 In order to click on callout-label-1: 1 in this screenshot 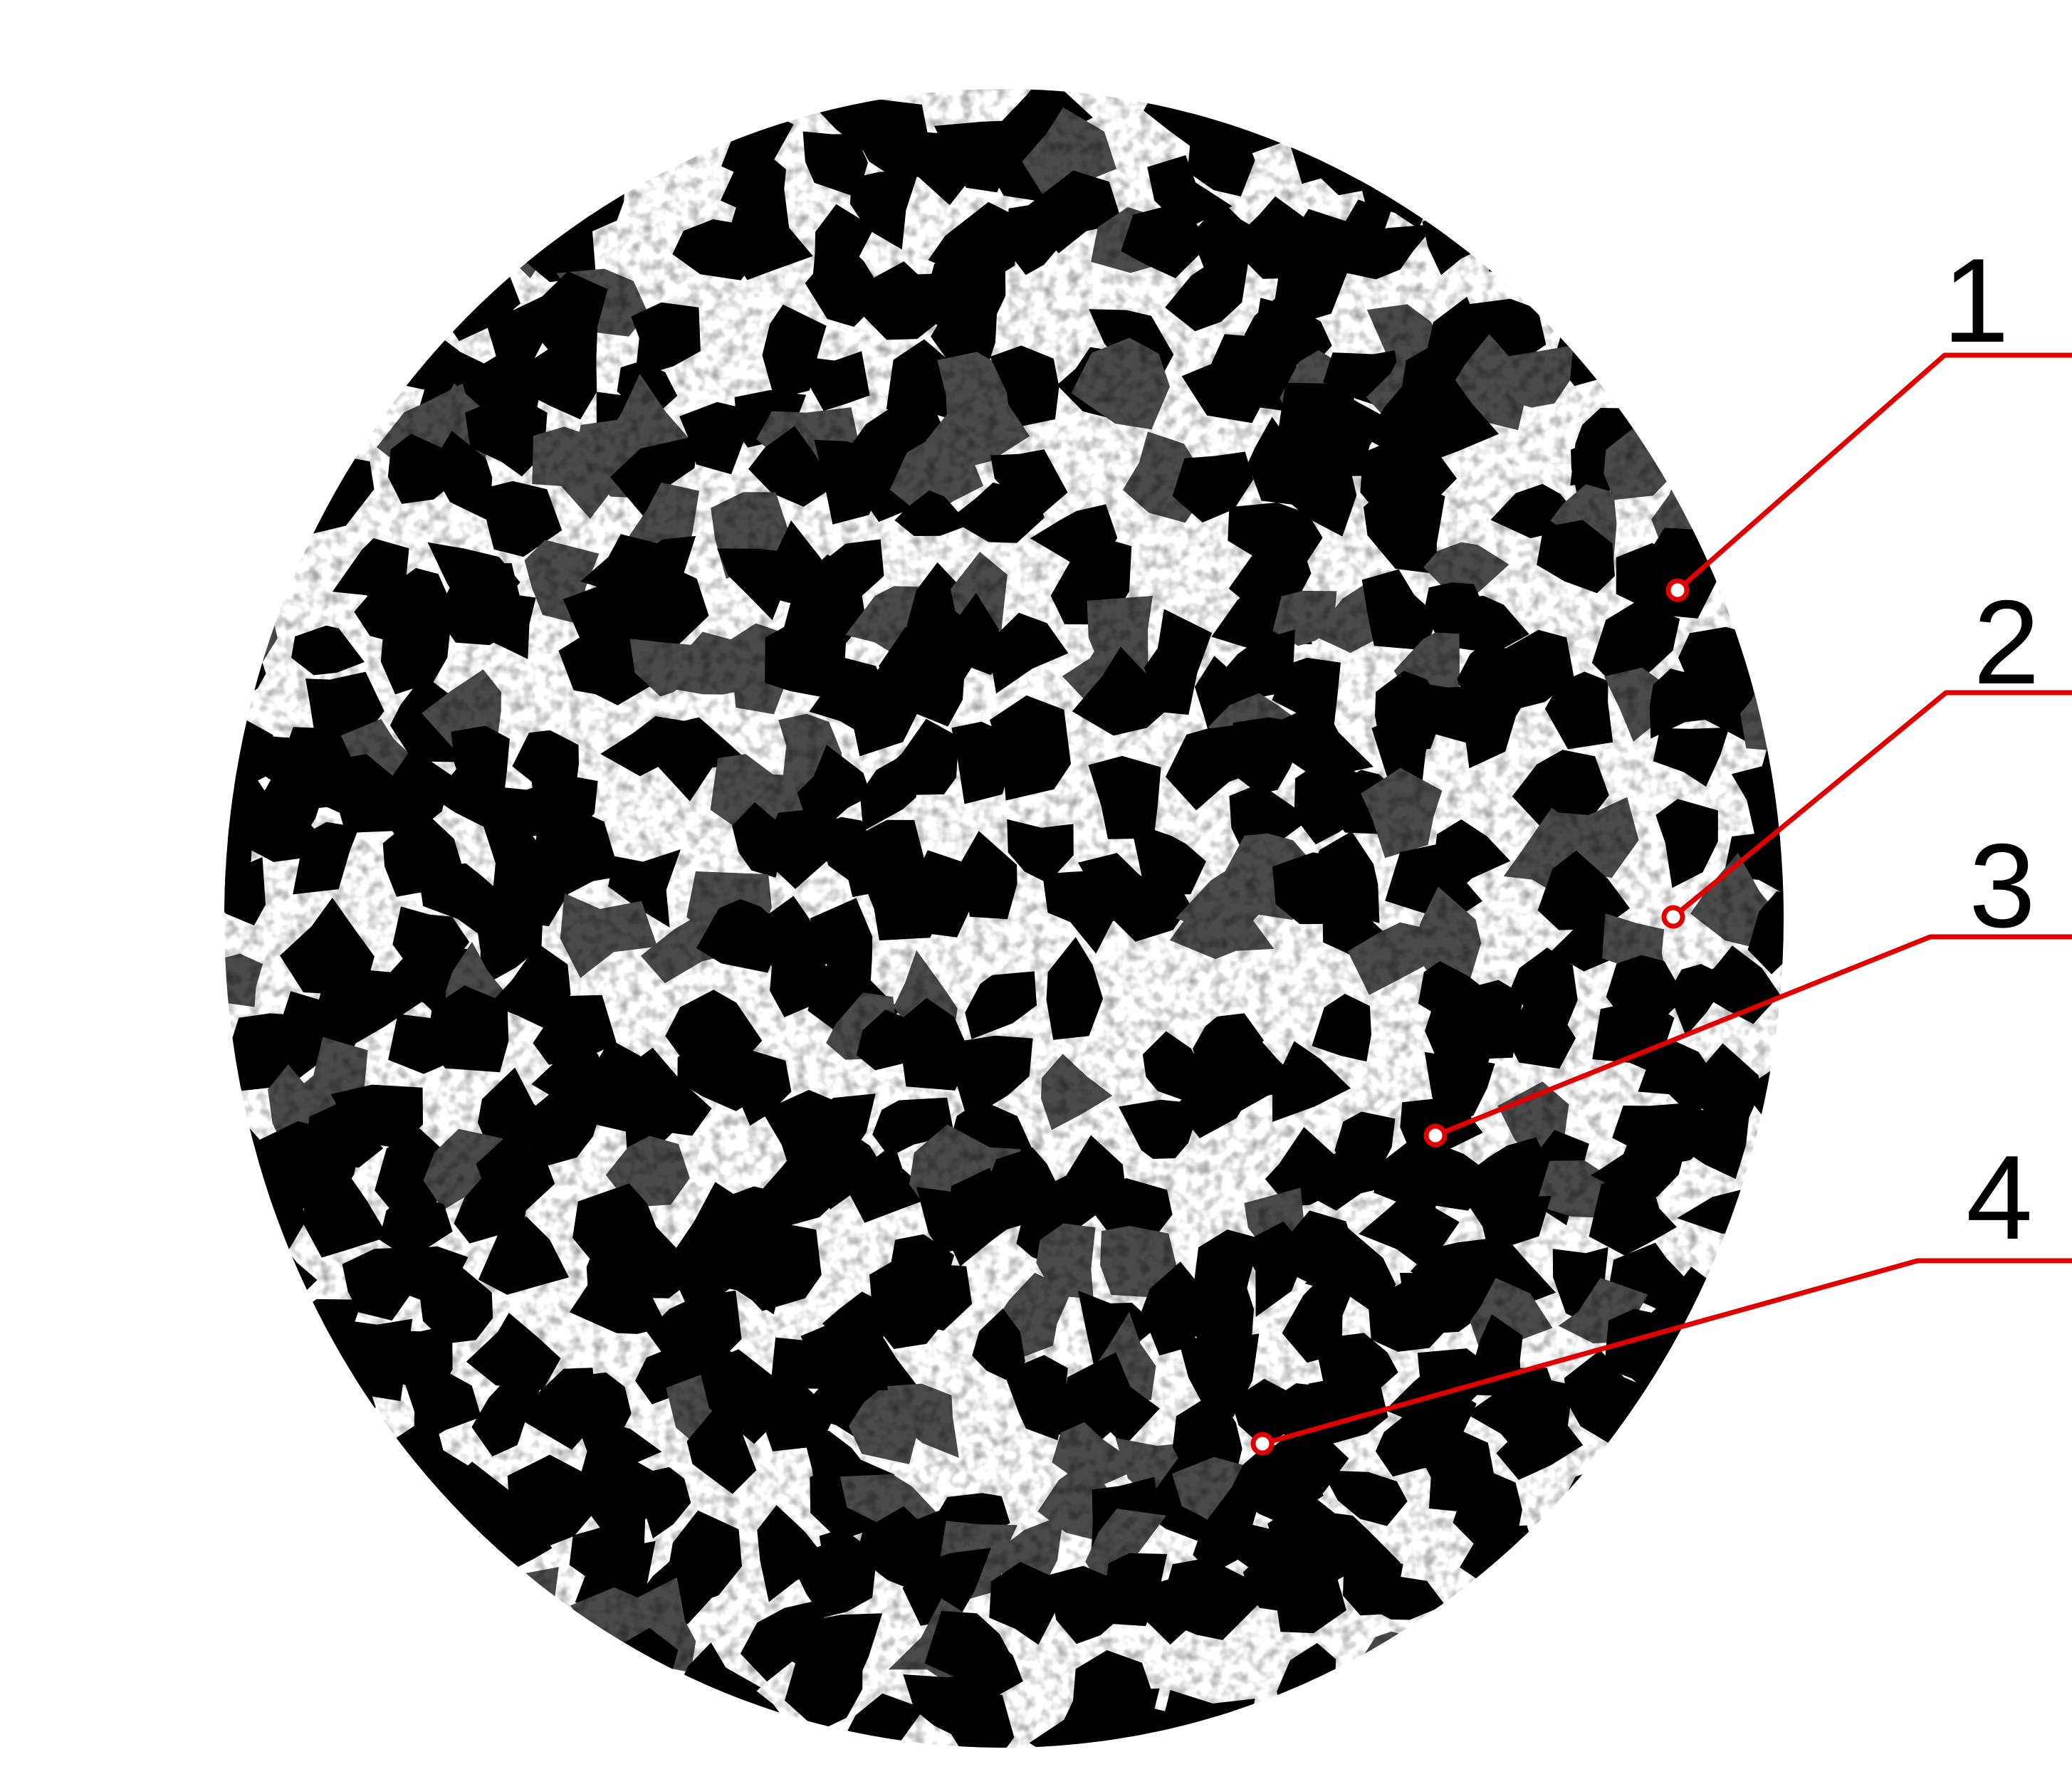, I will do `click(1975, 300)`.